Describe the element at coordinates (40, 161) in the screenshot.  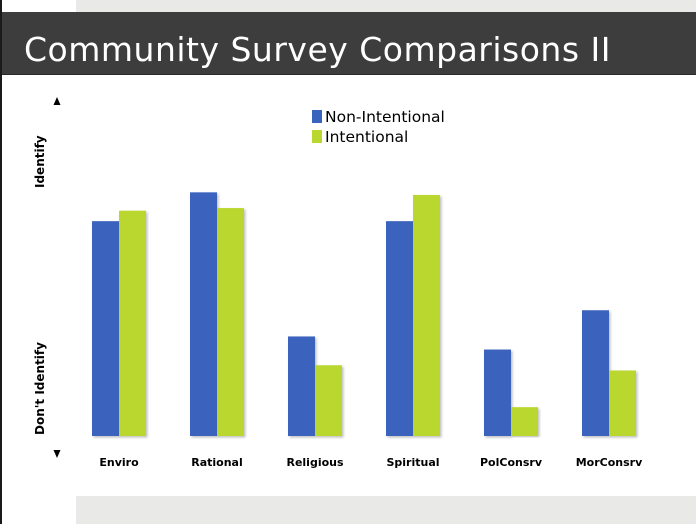
I see `y-label-top: Identify` at that location.